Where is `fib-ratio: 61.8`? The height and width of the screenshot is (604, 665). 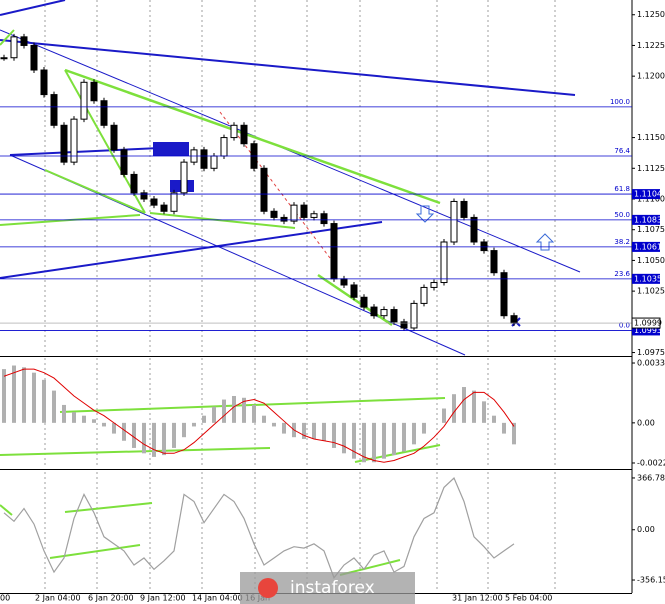 fib-ratio: 61.8 is located at coordinates (622, 189).